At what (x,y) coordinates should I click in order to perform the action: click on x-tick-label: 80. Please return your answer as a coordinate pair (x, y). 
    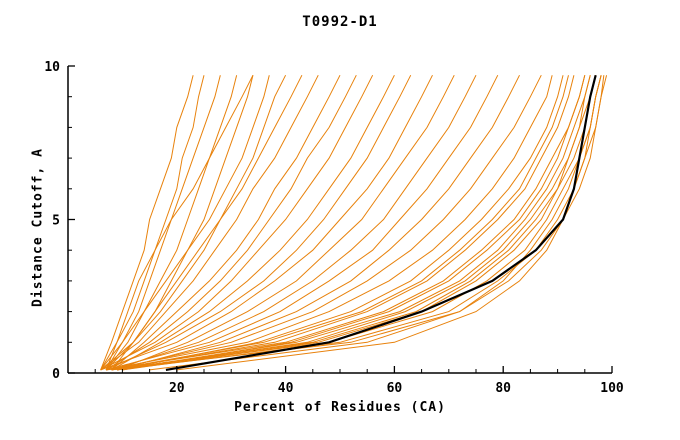
    Looking at the image, I should click on (503, 388).